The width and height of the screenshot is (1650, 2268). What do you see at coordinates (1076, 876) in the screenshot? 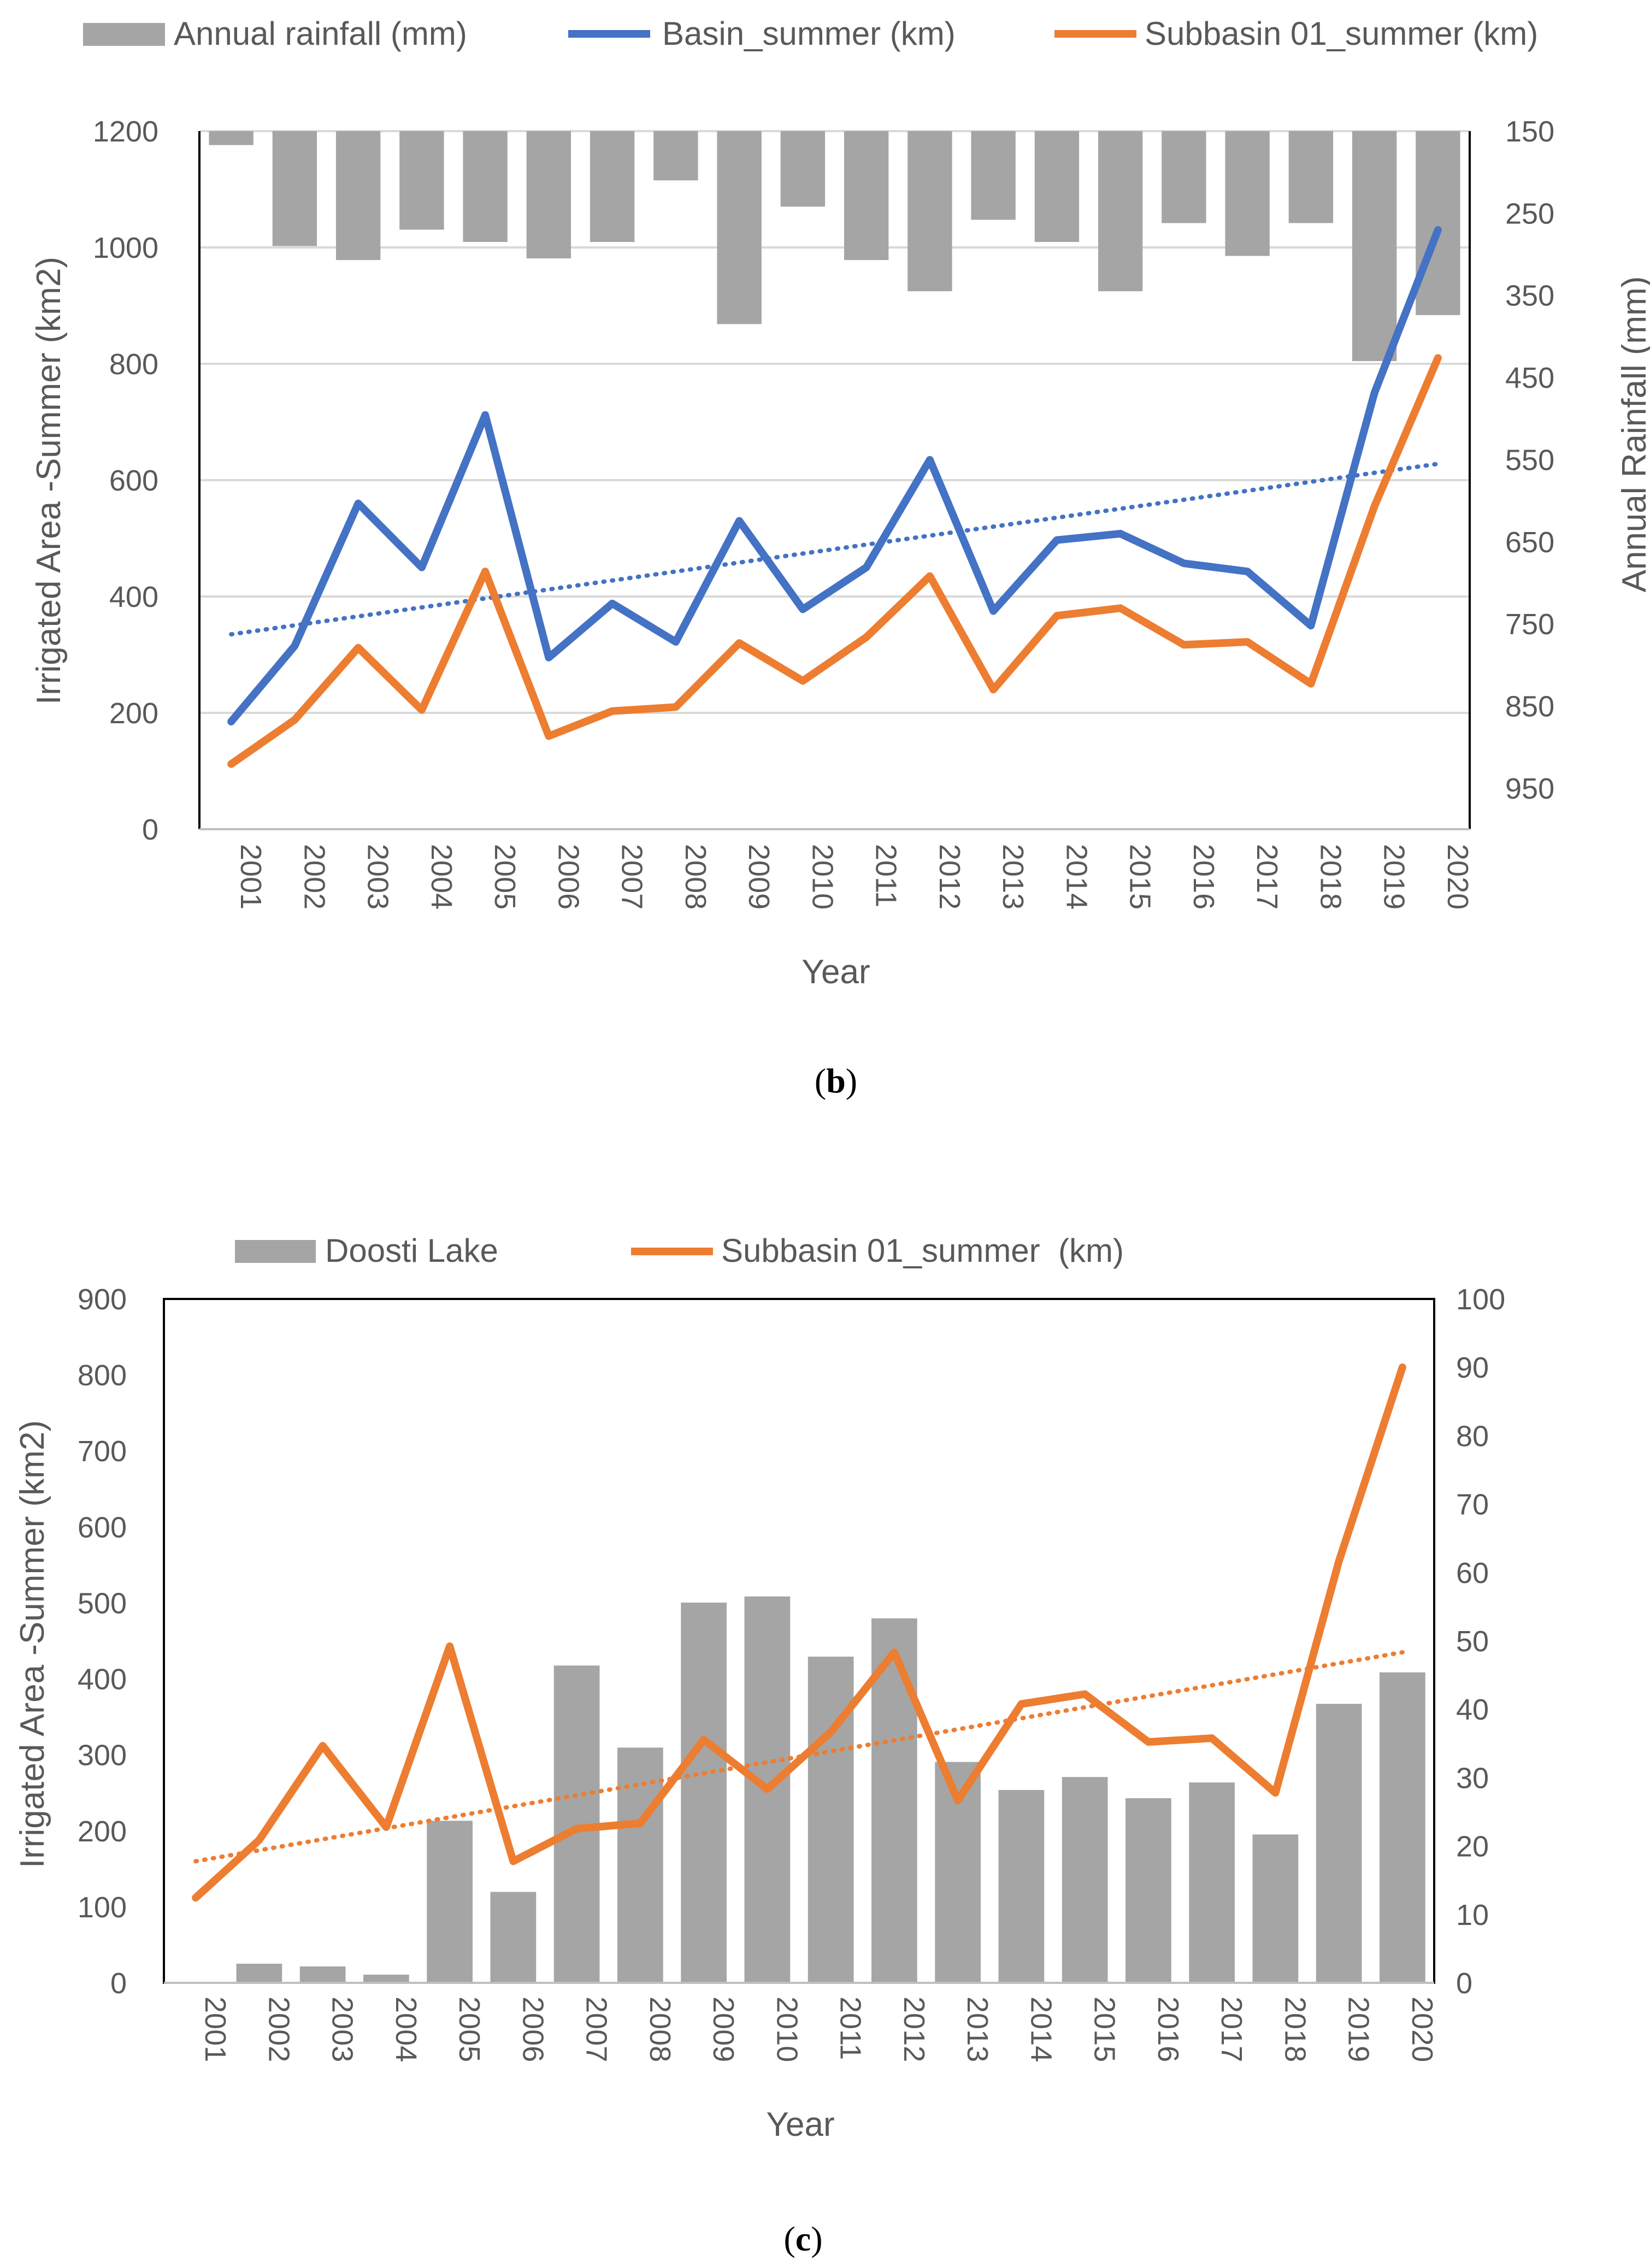
I see `panel-b-x-tick-label: 2014` at bounding box center [1076, 876].